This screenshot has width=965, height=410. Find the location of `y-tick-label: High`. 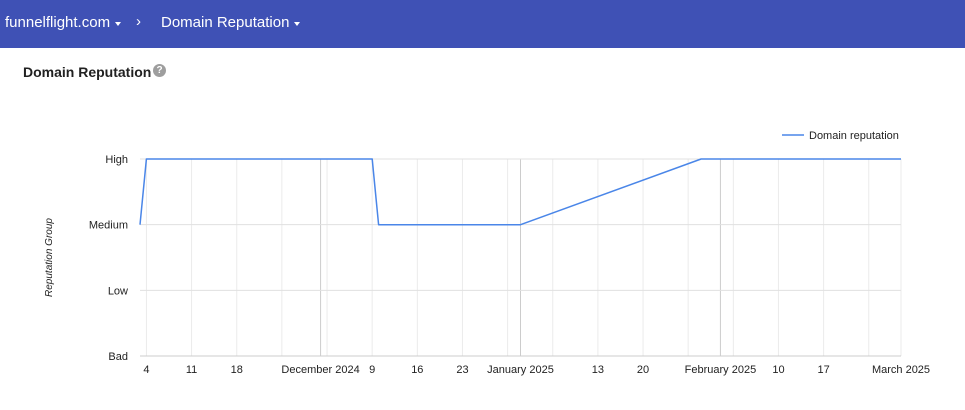

y-tick-label: High is located at coordinates (116, 160).